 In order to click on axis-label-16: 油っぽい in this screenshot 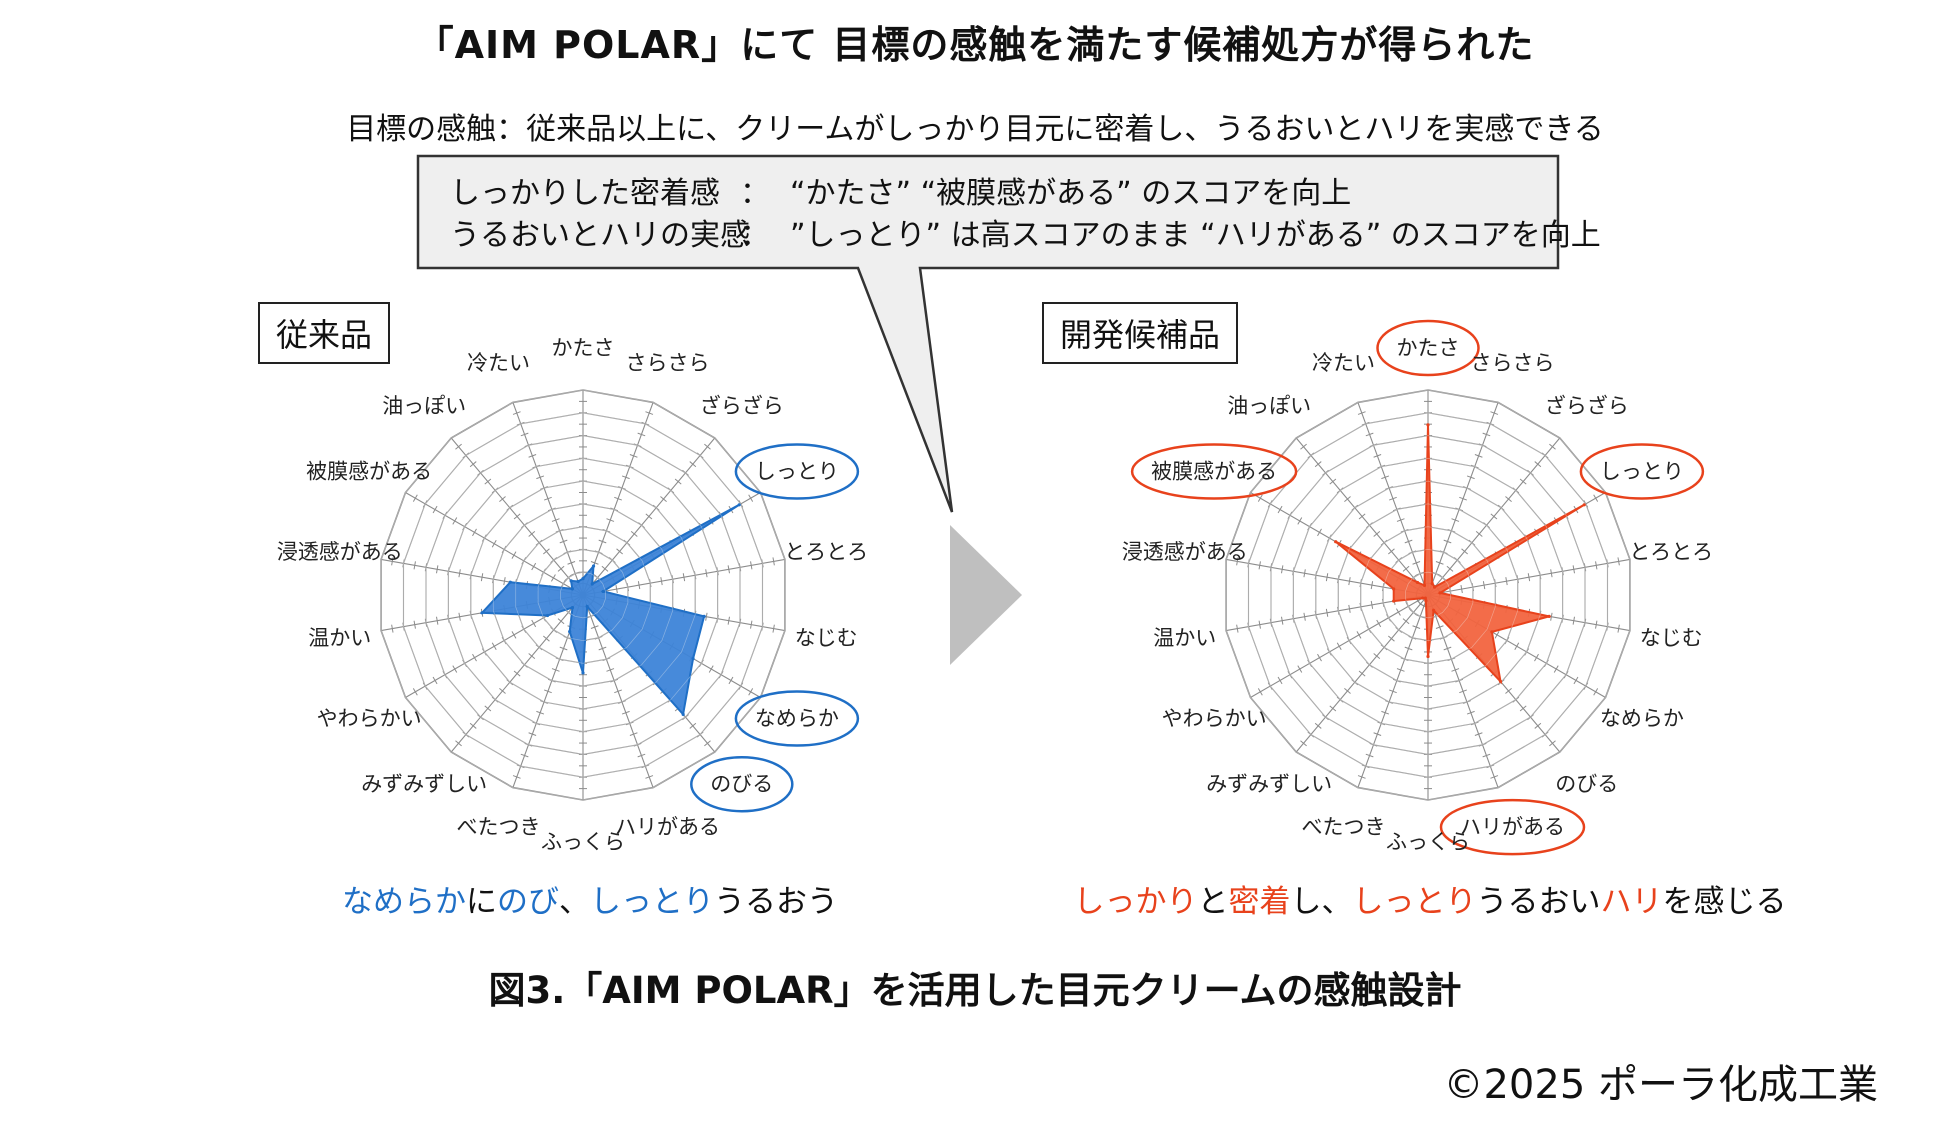, I will do `click(1269, 406)`.